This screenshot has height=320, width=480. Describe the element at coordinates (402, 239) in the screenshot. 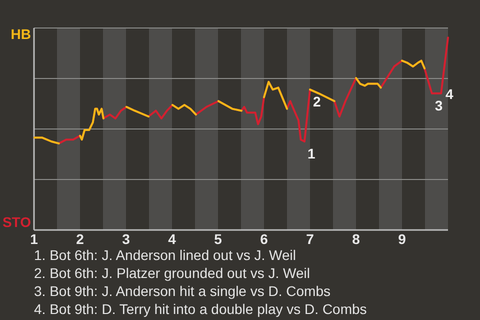

I see `x-tick-label: 9` at that location.